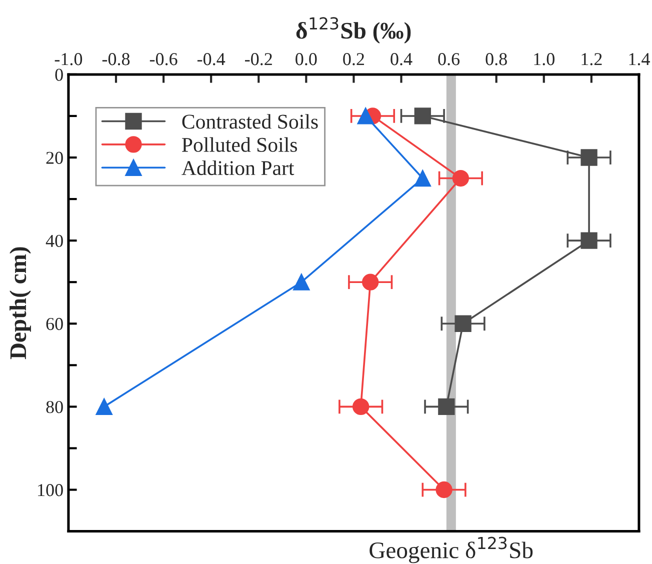  Describe the element at coordinates (54, 241) in the screenshot. I see `y-tick-label: 40` at that location.